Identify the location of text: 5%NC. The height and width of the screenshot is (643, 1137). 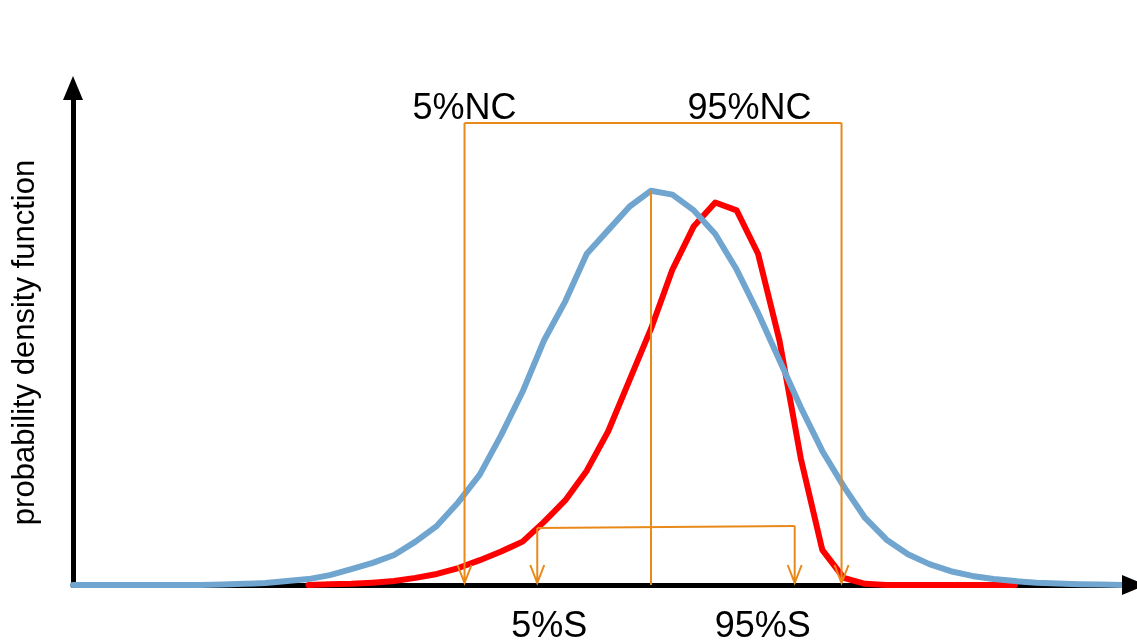
(464, 106).